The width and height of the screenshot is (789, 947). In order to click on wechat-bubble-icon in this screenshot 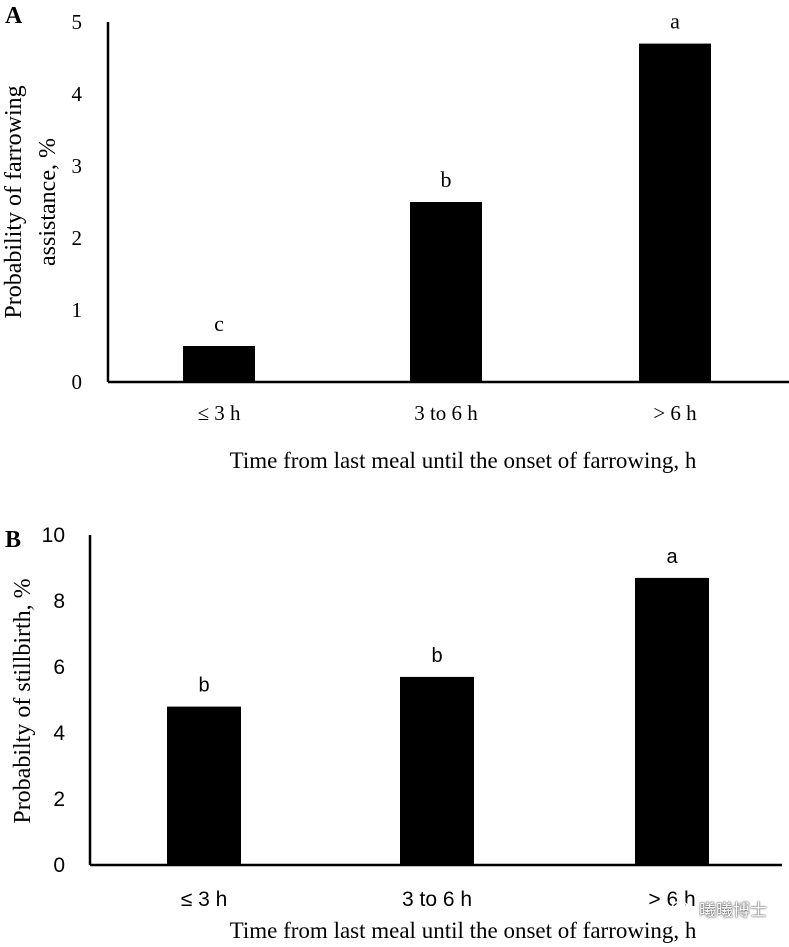, I will do `click(681, 908)`.